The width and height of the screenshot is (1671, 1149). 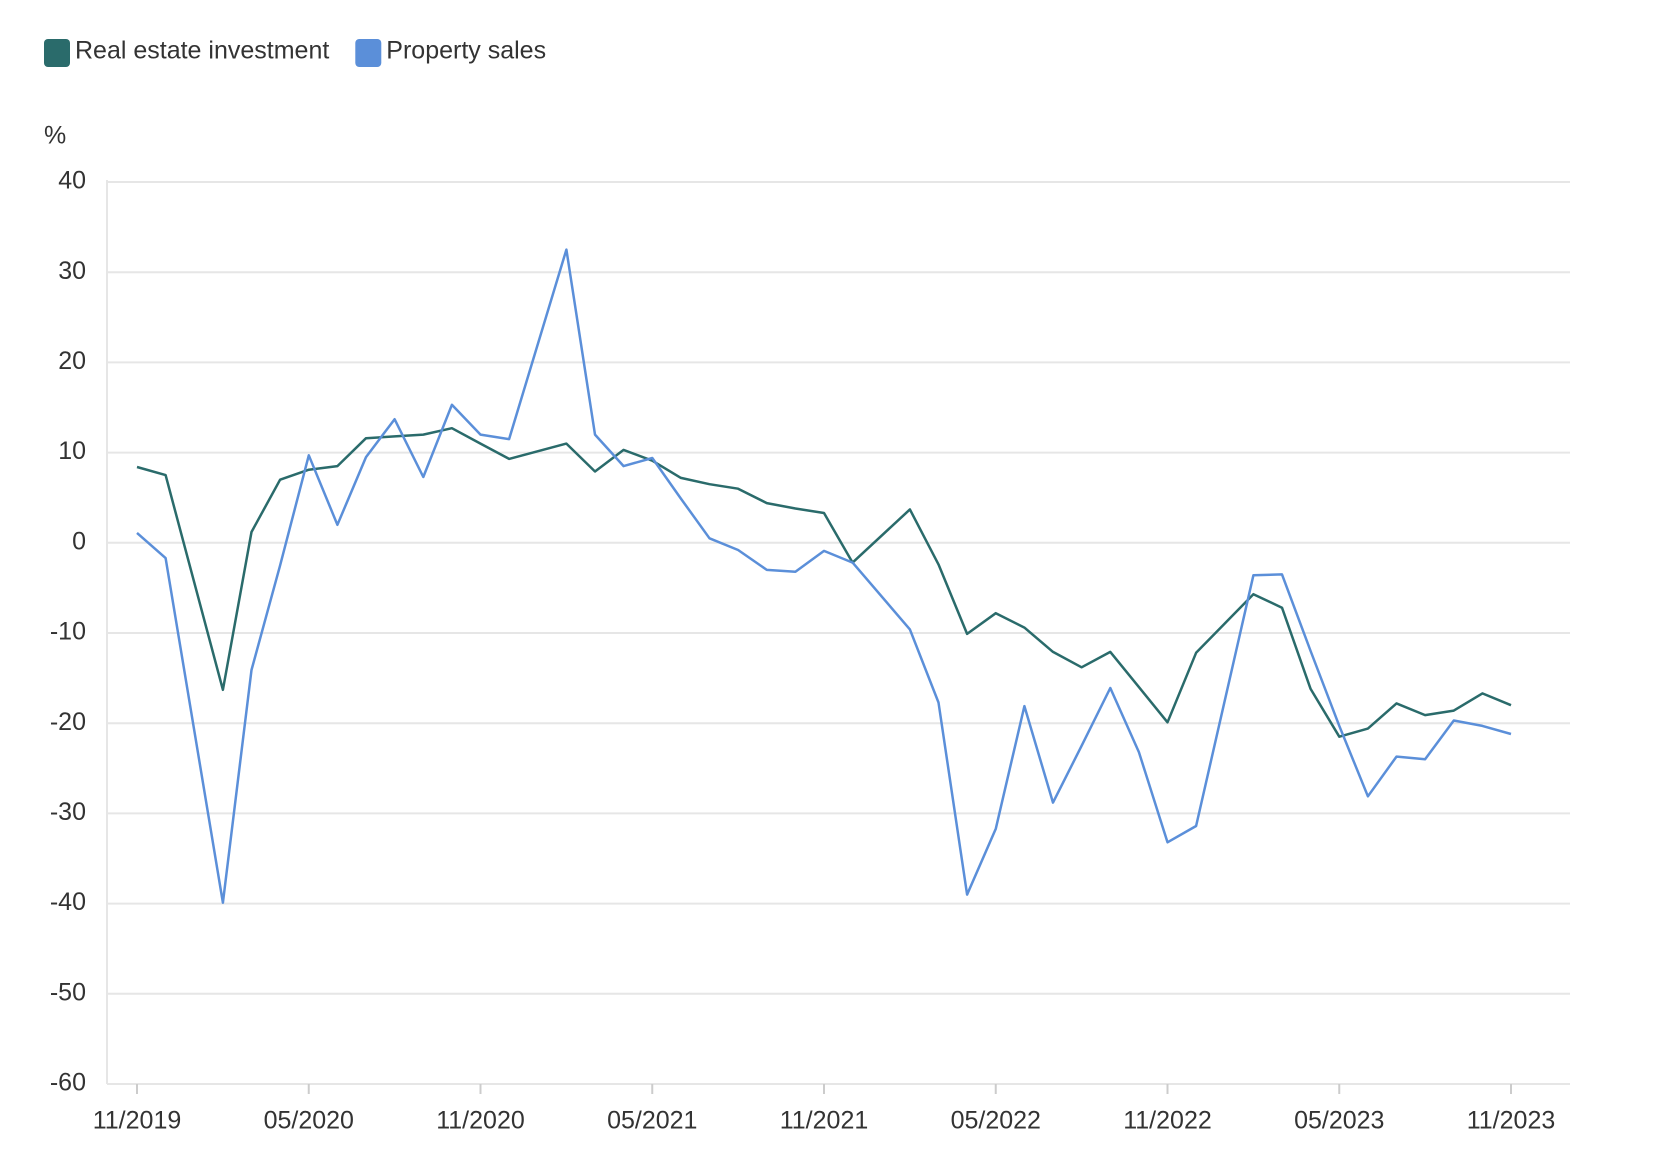 What do you see at coordinates (72, 451) in the screenshot?
I see `y-tick-label: 10` at bounding box center [72, 451].